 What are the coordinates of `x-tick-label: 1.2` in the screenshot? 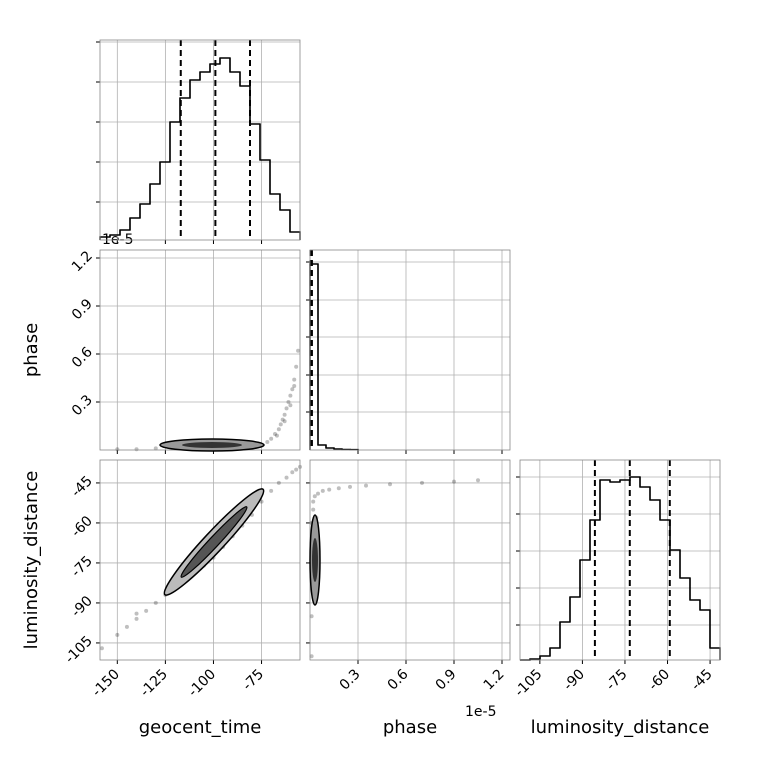 It's located at (494, 679).